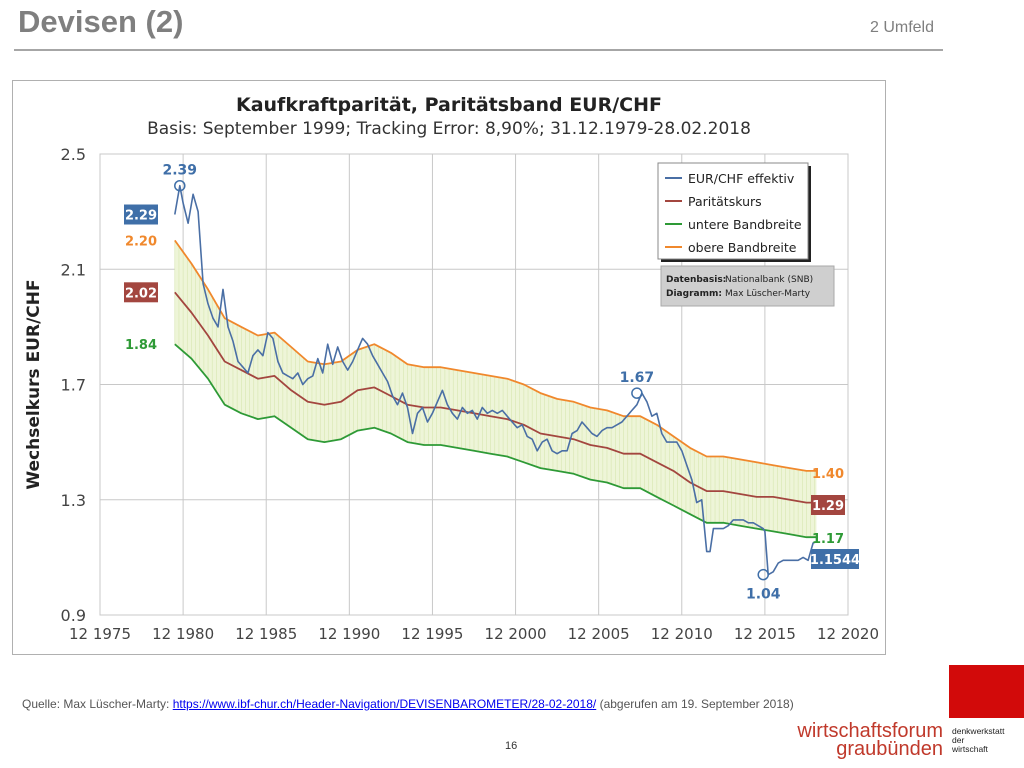  I want to click on info-value-datenbasis: Nationalbank (SNB), so click(769, 280).